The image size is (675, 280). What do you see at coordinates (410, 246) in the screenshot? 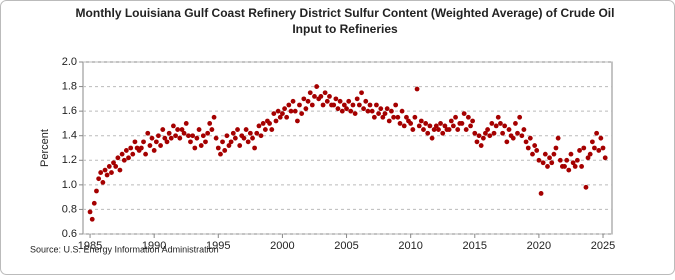
I see `x-tick-label: 2010` at bounding box center [410, 246].